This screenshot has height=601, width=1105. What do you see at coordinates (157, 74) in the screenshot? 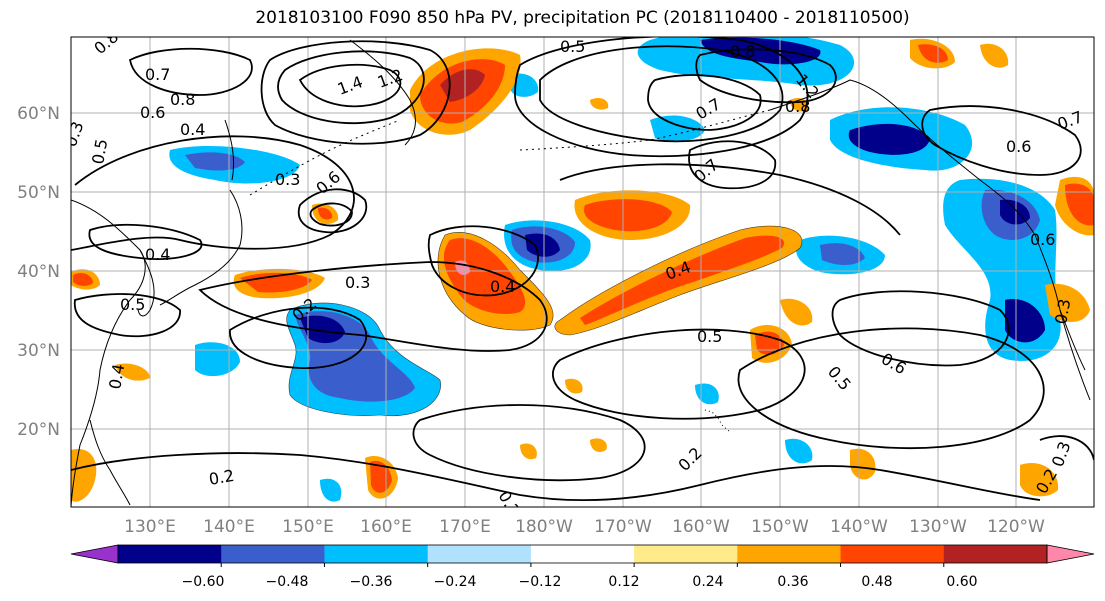
I see `contour-label: 0.7` at bounding box center [157, 74].